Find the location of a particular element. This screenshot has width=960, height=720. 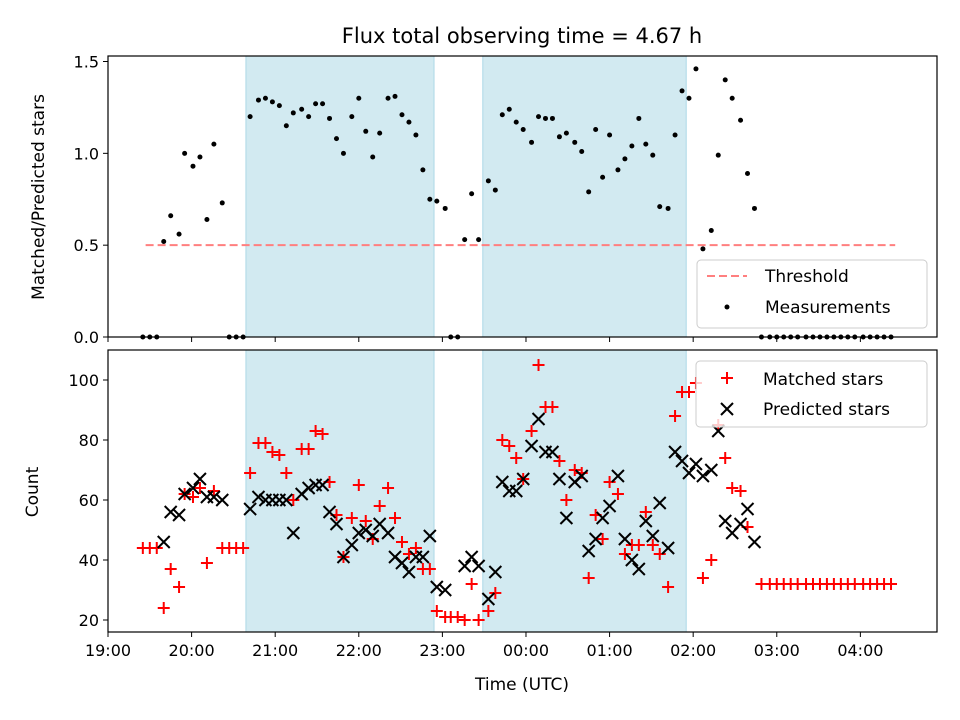

top-y-tick-label: 0.5 is located at coordinates (86, 245).